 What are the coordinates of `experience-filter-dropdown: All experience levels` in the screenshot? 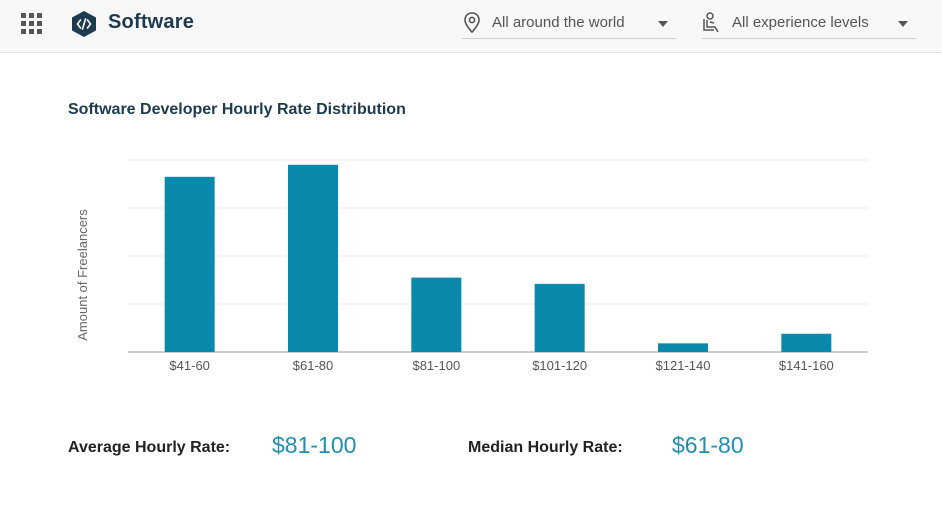 It's located at (809, 24).